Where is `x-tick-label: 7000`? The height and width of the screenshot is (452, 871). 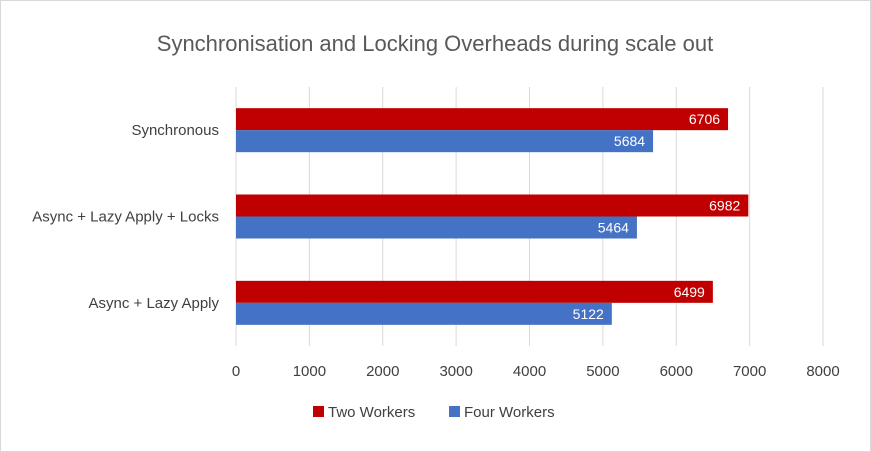 x-tick-label: 7000 is located at coordinates (749, 371).